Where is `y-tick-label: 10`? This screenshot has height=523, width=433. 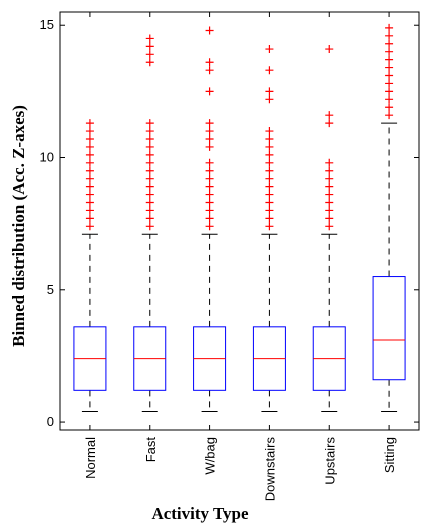
y-tick-label: 10 is located at coordinates (47, 157).